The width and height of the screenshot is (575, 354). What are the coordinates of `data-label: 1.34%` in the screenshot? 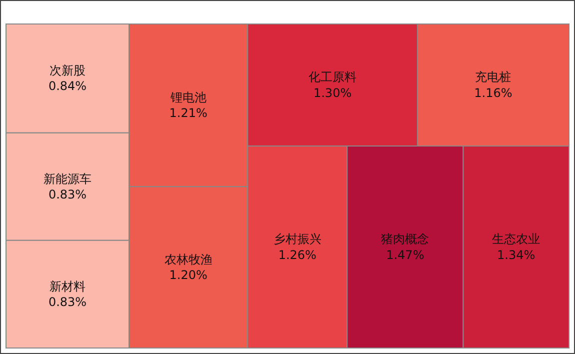 It's located at (516, 255).